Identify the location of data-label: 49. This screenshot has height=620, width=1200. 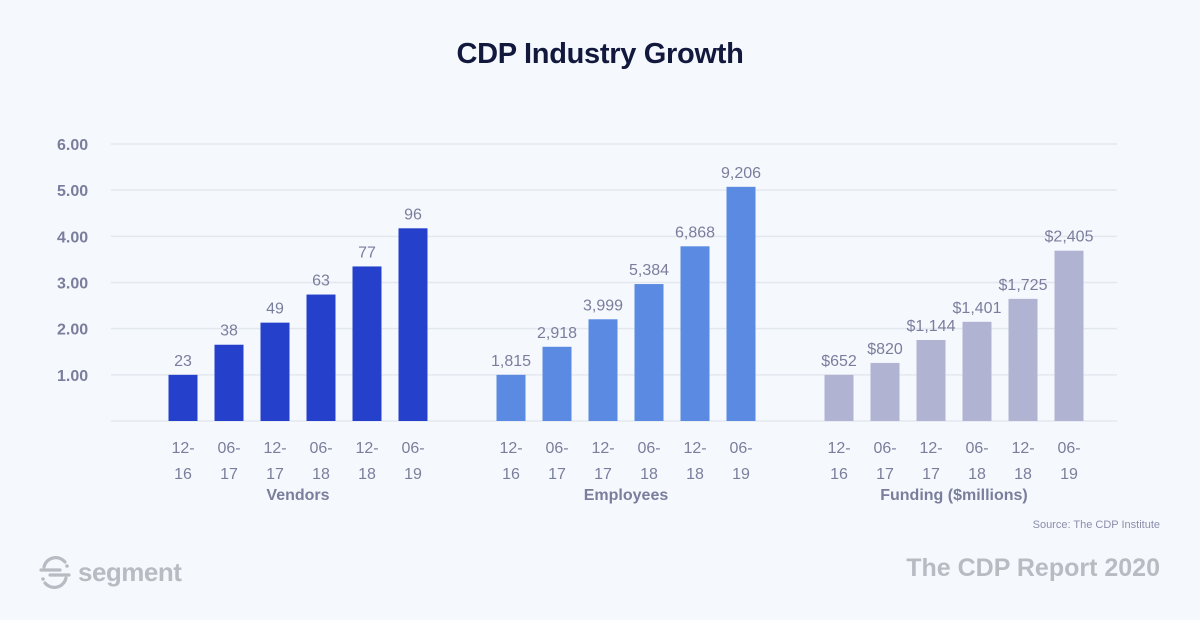
(275, 309).